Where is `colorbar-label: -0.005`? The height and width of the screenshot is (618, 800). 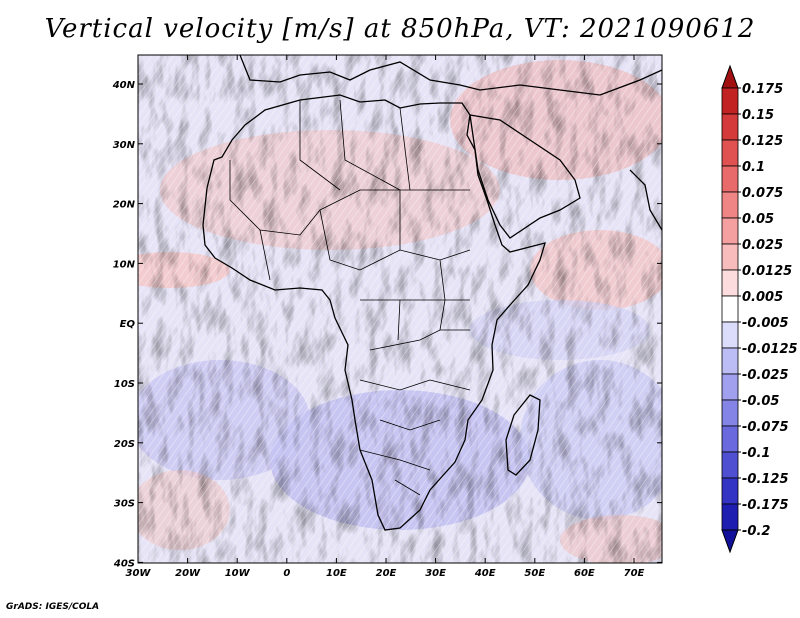
colorbar-label: -0.005 is located at coordinates (765, 323).